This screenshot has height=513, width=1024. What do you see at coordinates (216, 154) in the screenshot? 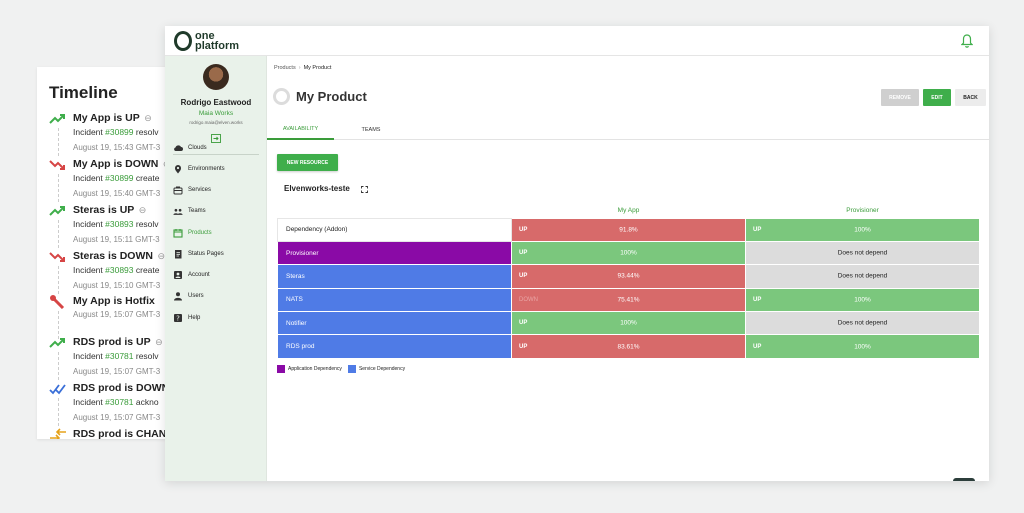
I see `sidebar-divider` at bounding box center [216, 154].